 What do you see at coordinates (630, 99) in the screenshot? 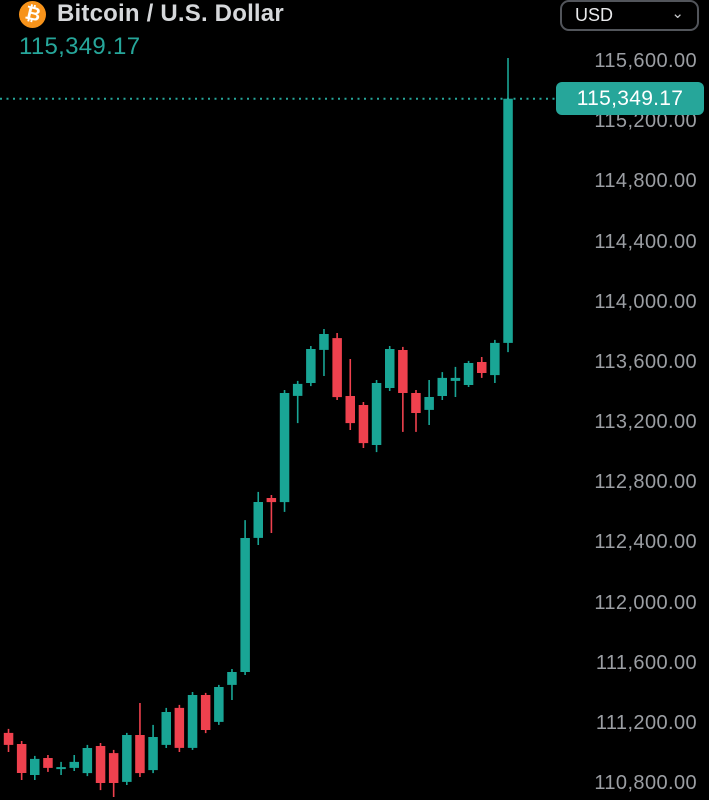
I see `last-price-badge: 115,349.17` at bounding box center [630, 99].